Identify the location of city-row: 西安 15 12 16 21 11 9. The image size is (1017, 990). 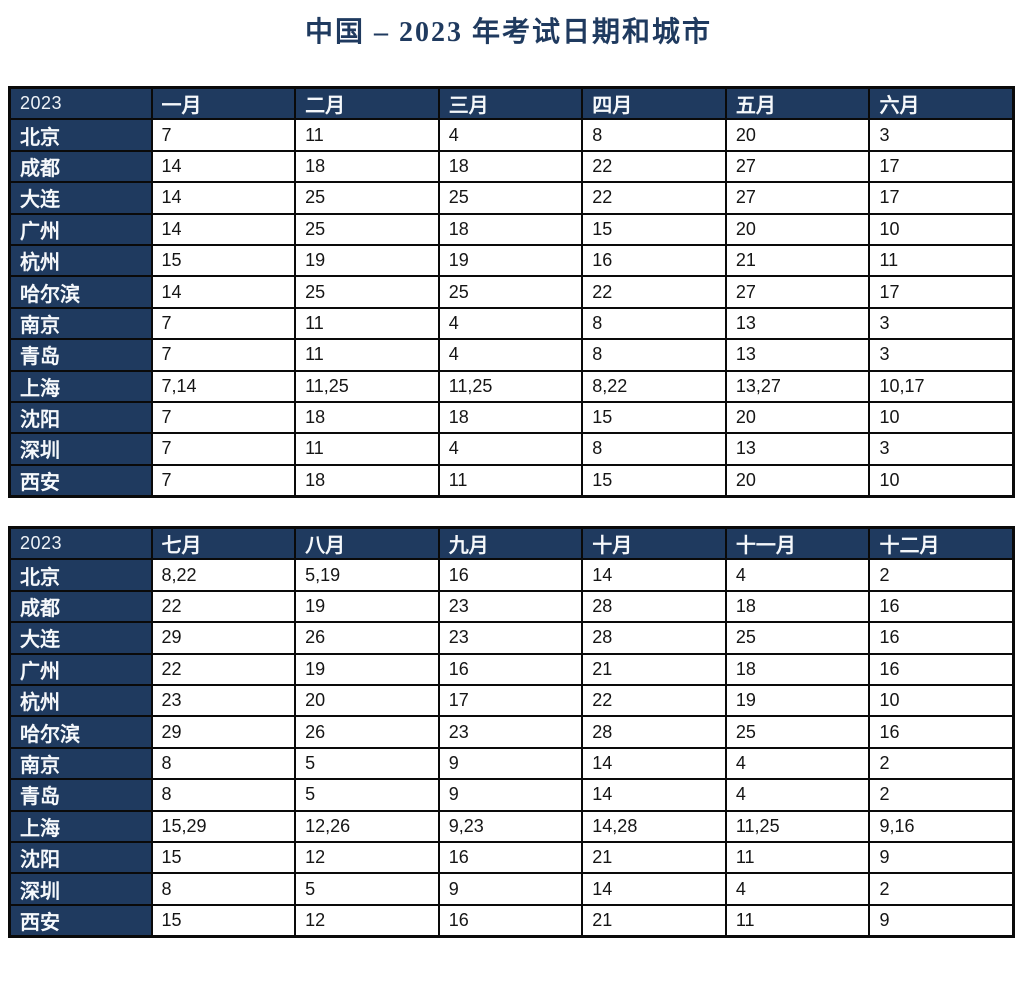
(511, 920).